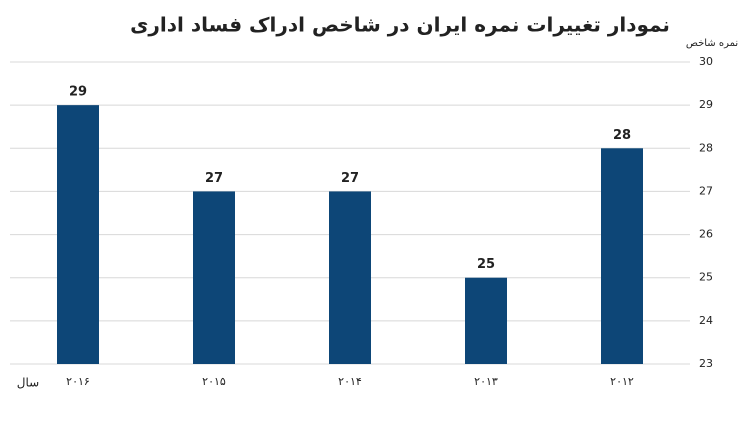 This screenshot has width=750, height=428. I want to click on x-tick-label: ۲۰۱۶, so click(78, 381).